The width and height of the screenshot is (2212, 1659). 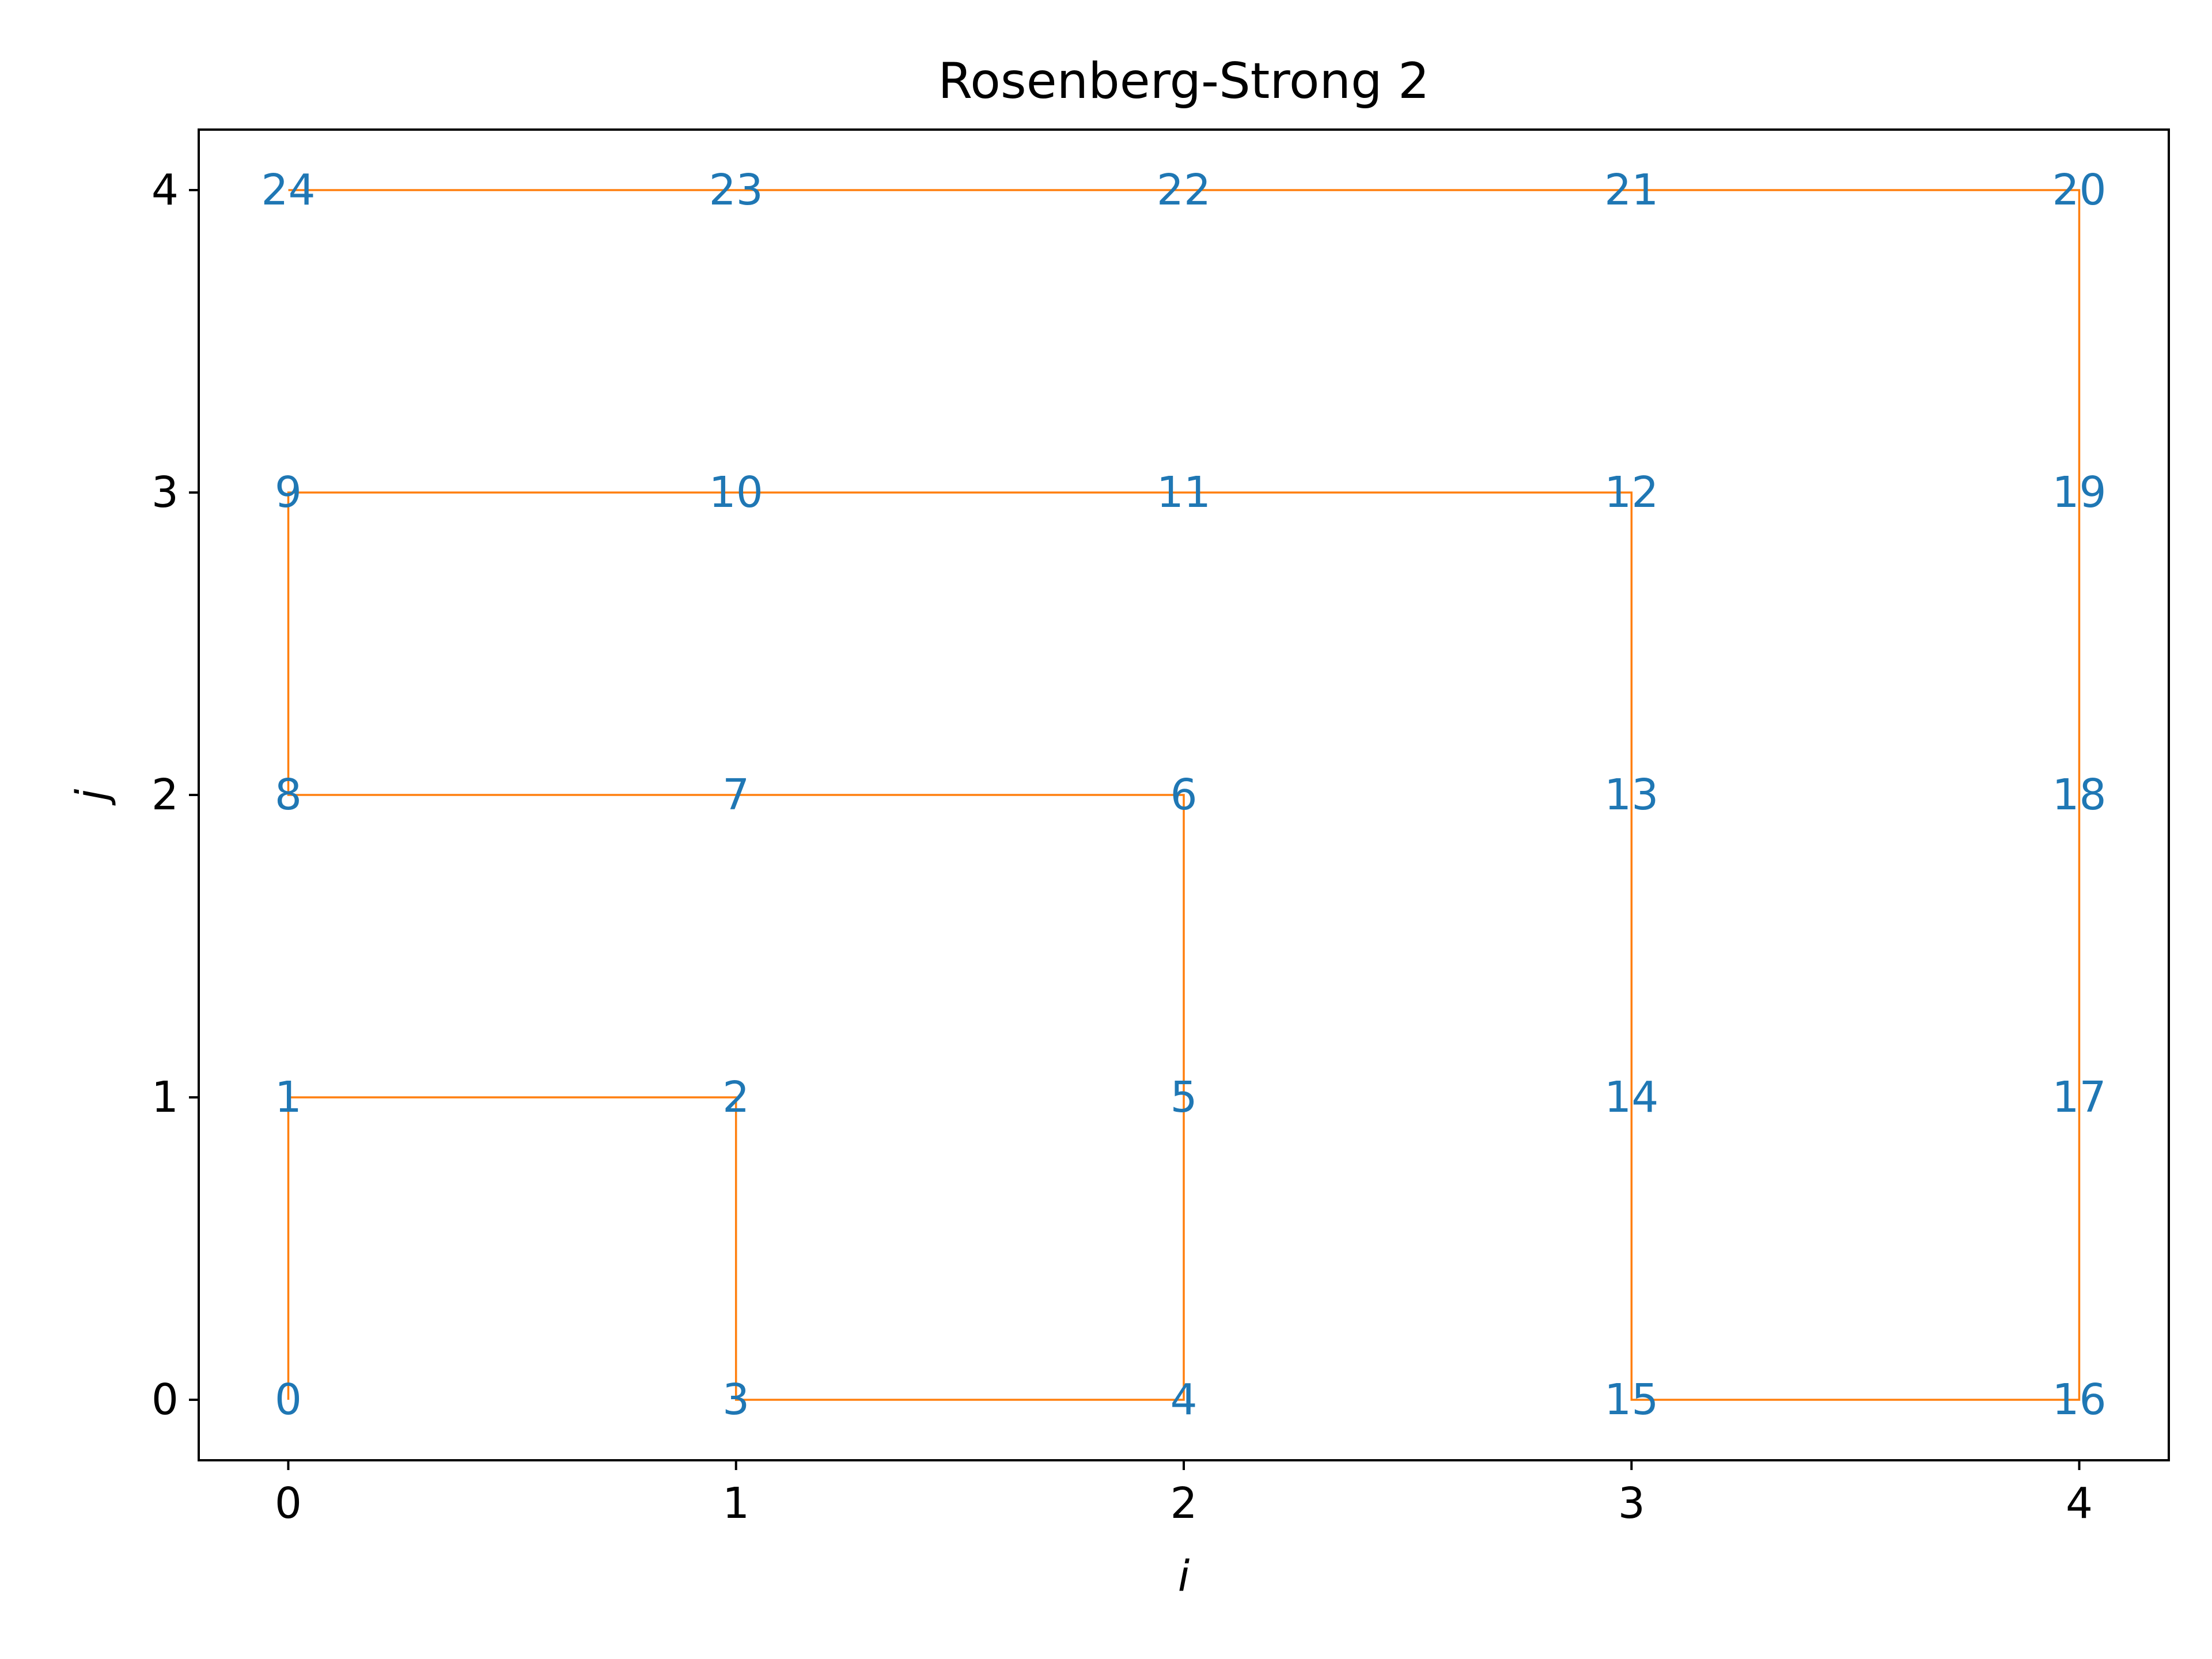 What do you see at coordinates (2079, 492) in the screenshot?
I see `point-label-19: 19` at bounding box center [2079, 492].